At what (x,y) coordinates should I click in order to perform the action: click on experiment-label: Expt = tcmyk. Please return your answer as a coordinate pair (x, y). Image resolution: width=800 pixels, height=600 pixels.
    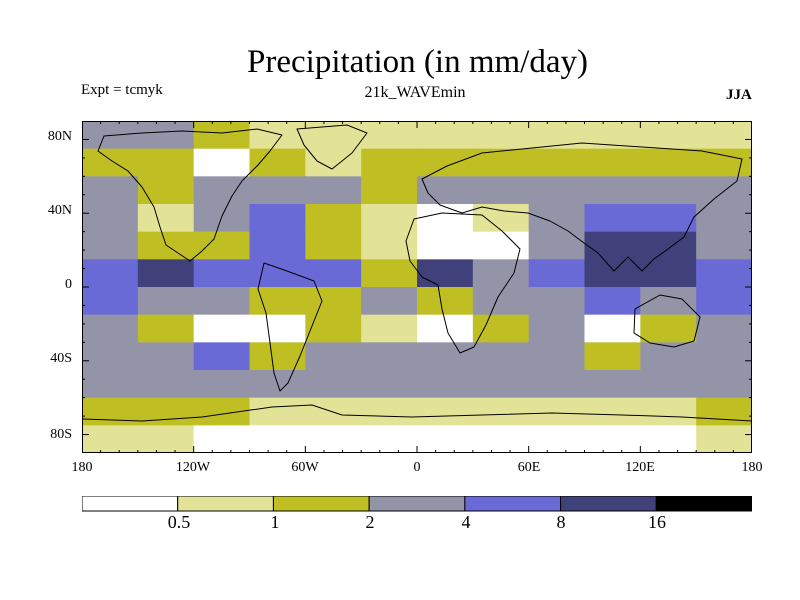
    Looking at the image, I should click on (122, 90).